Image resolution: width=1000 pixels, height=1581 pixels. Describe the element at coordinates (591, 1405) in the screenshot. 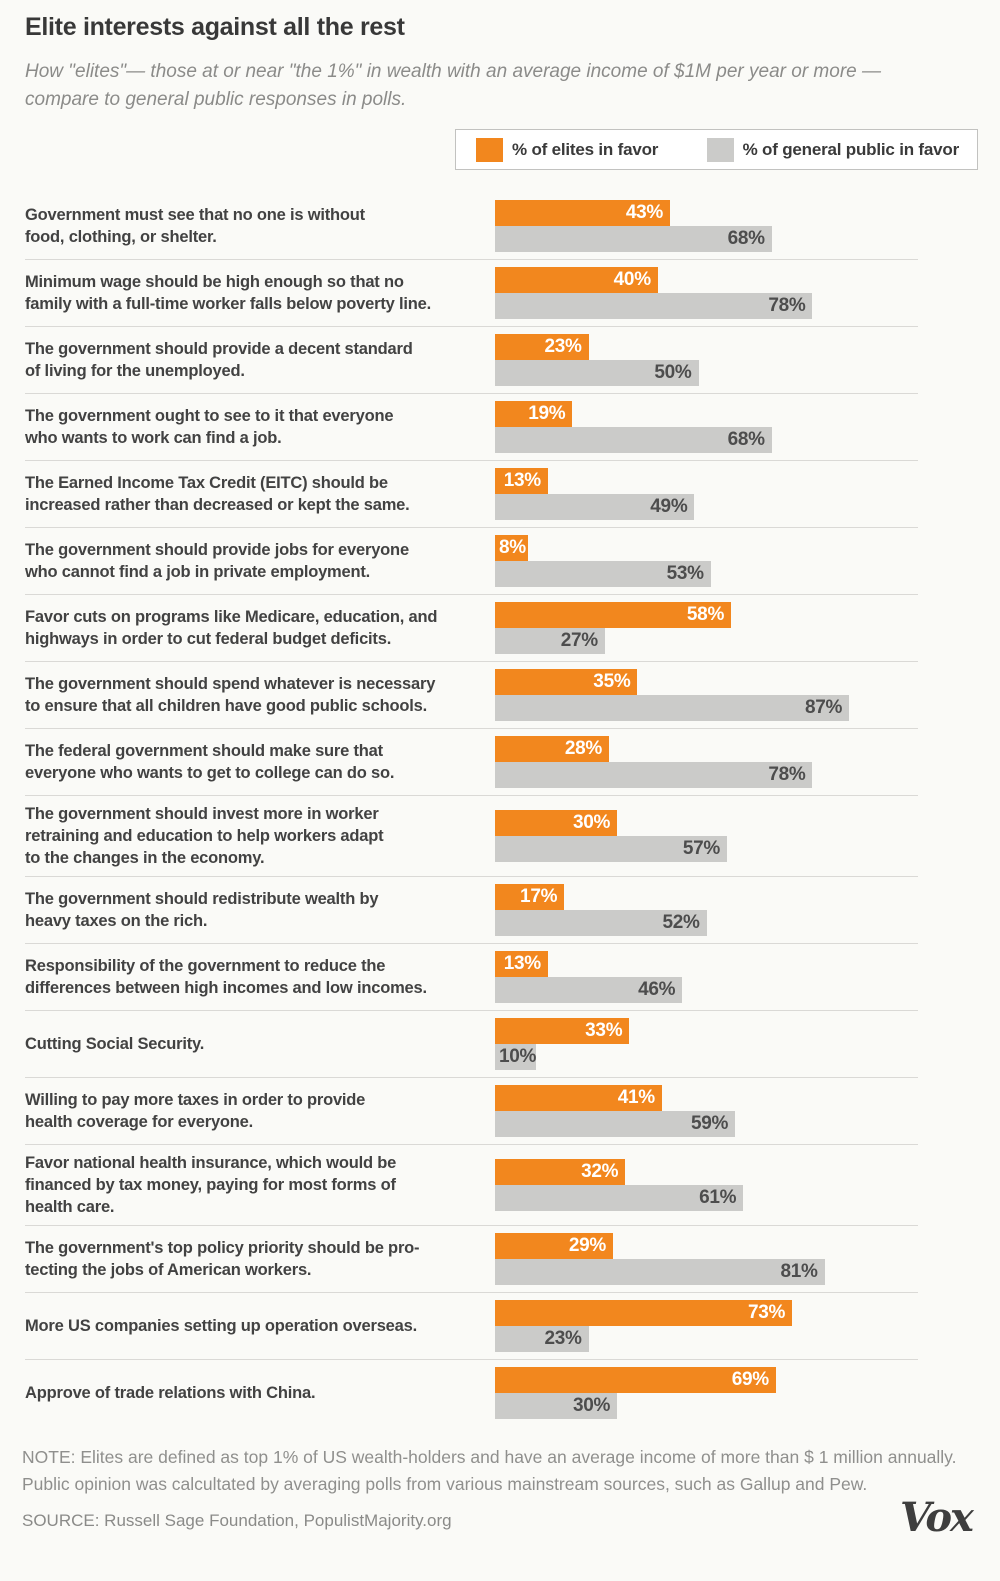

I see `public-value: 30%` at that location.